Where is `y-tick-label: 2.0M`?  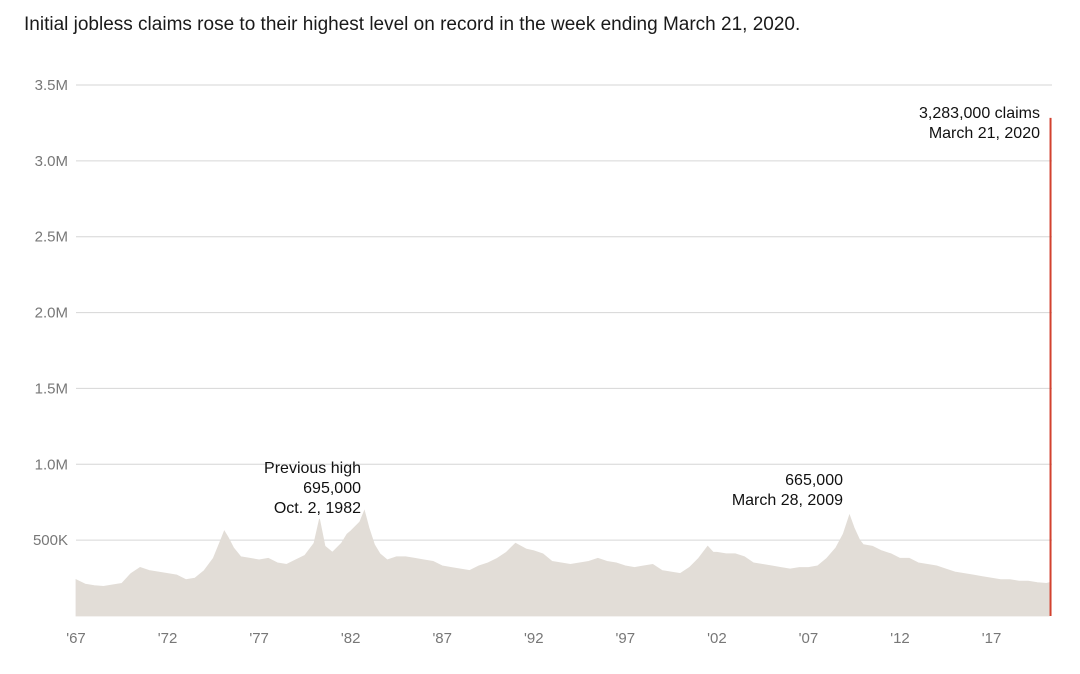
y-tick-label: 2.0M is located at coordinates (51, 313).